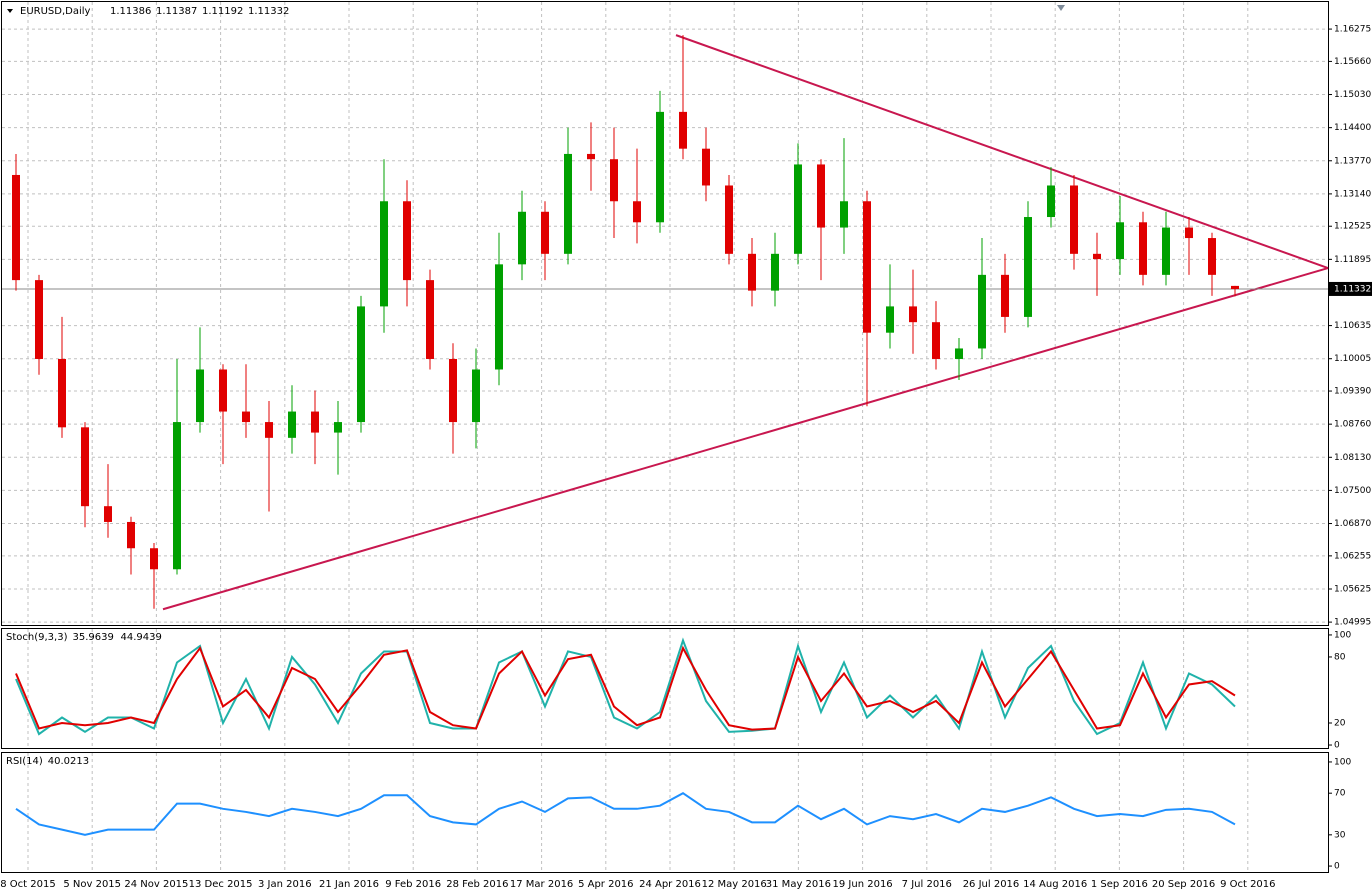 Image resolution: width=1372 pixels, height=895 pixels. What do you see at coordinates (1352, 623) in the screenshot?
I see `y-tick-label: 1.04995` at bounding box center [1352, 623].